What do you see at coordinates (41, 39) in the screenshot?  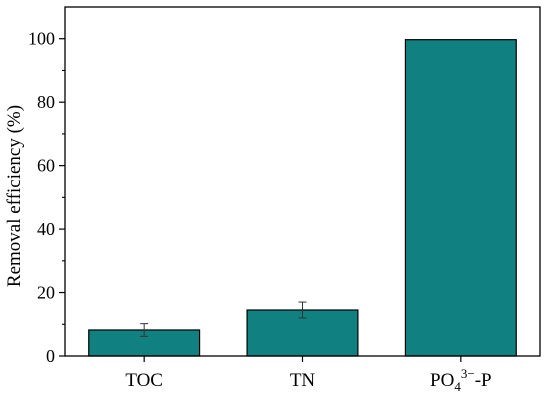 I see `y-tick-label-5: 100` at bounding box center [41, 39].